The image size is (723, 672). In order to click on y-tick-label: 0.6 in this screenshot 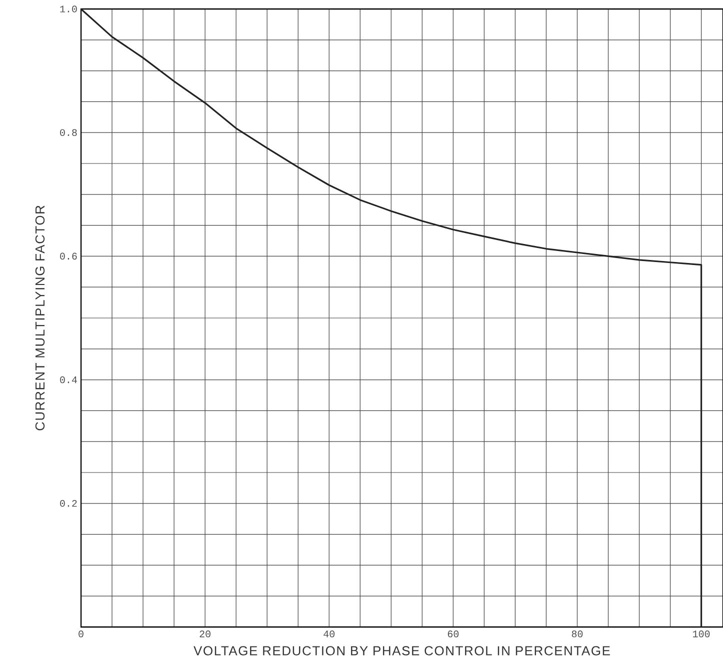, I will do `click(68, 256)`.